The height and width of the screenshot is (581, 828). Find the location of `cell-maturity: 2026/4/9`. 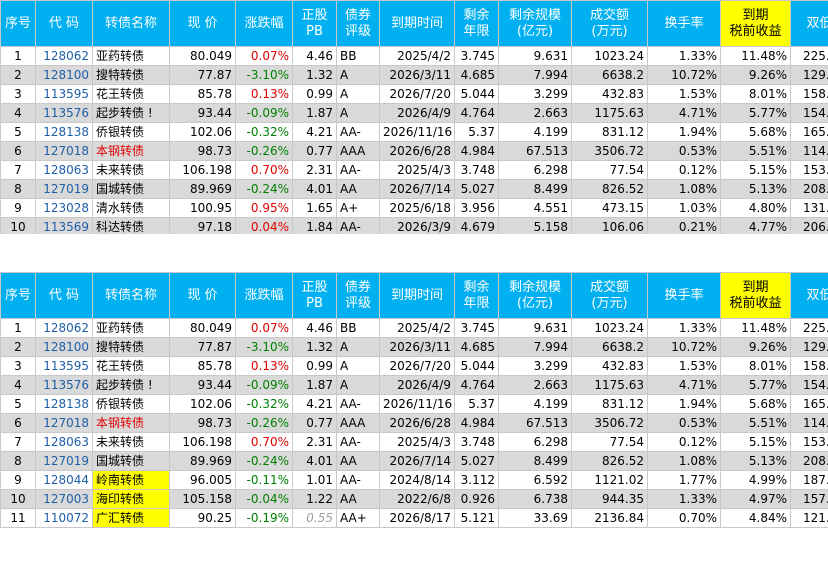

cell-maturity: 2026/4/9 is located at coordinates (417, 385).